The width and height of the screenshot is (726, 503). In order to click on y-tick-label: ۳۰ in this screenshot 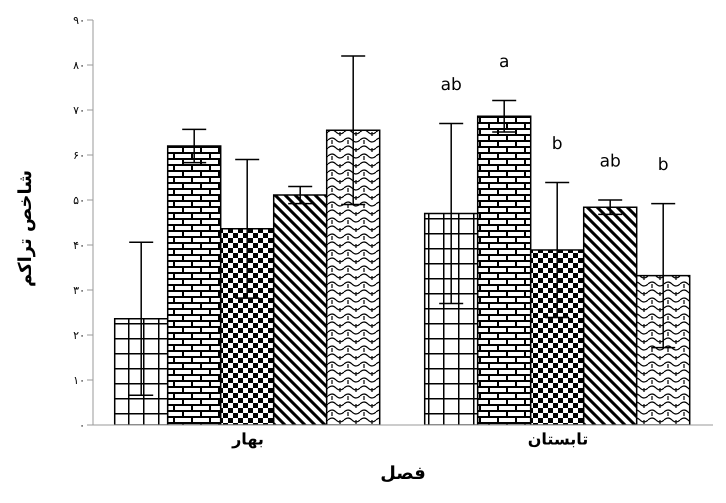, I will do `click(79, 290)`.